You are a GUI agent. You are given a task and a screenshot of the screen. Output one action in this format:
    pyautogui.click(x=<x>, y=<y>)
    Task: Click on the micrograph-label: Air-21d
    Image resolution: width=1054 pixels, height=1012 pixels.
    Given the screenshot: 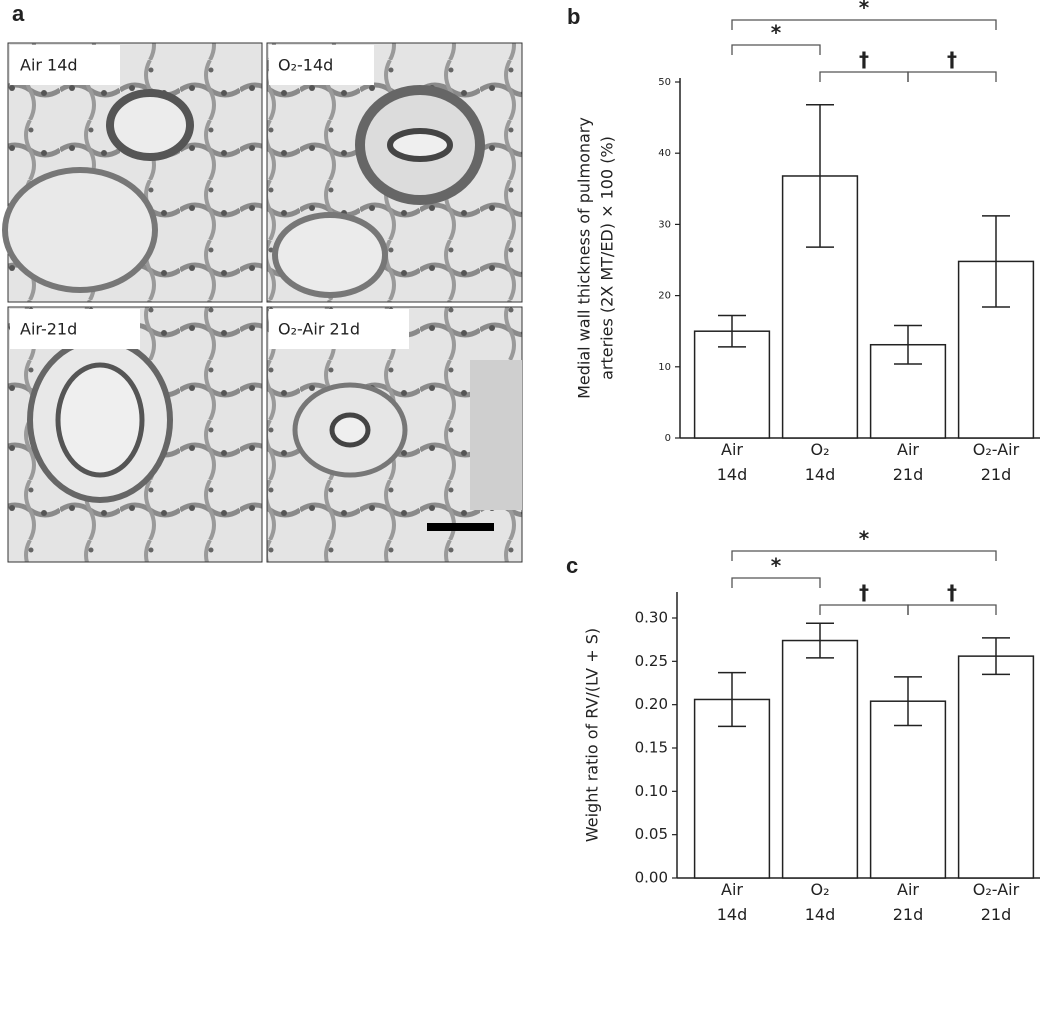 What is the action you would take?
    pyautogui.click(x=48, y=329)
    